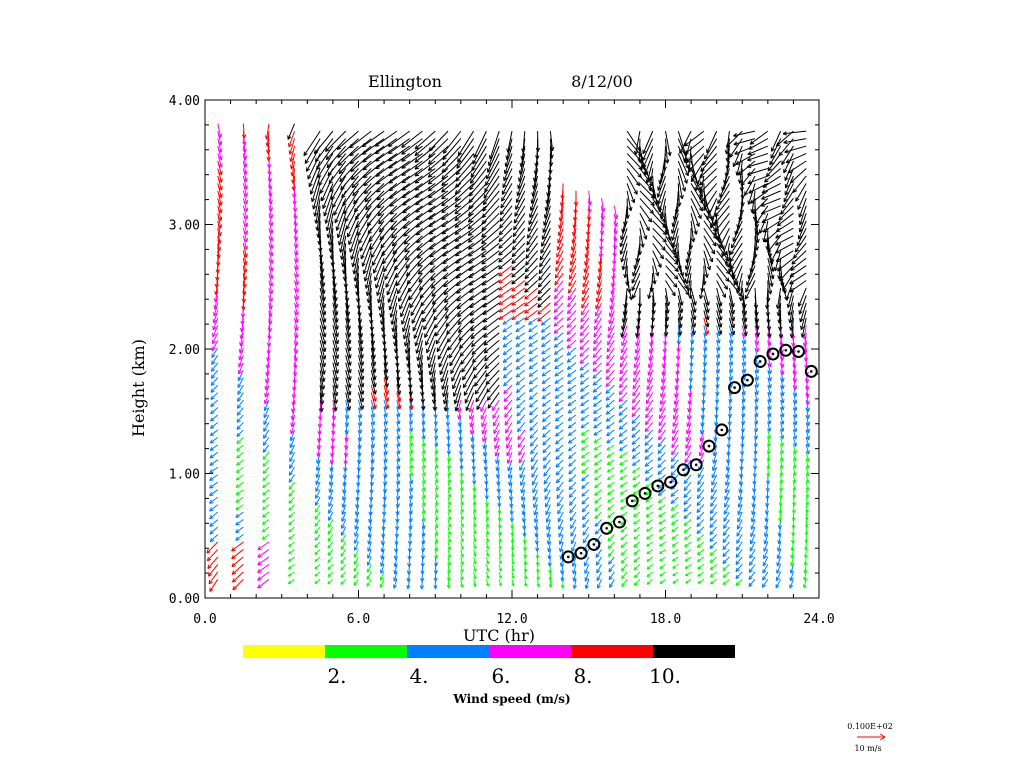 This screenshot has width=1024, height=768. I want to click on colorbar-segment, so click(694, 651).